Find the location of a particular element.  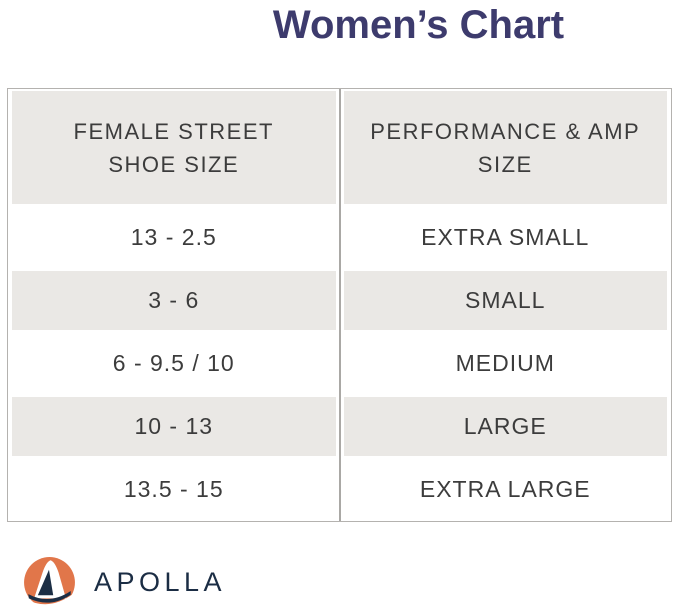

shoe-size-value: 6 - 9.5 / 10 is located at coordinates (174, 363).